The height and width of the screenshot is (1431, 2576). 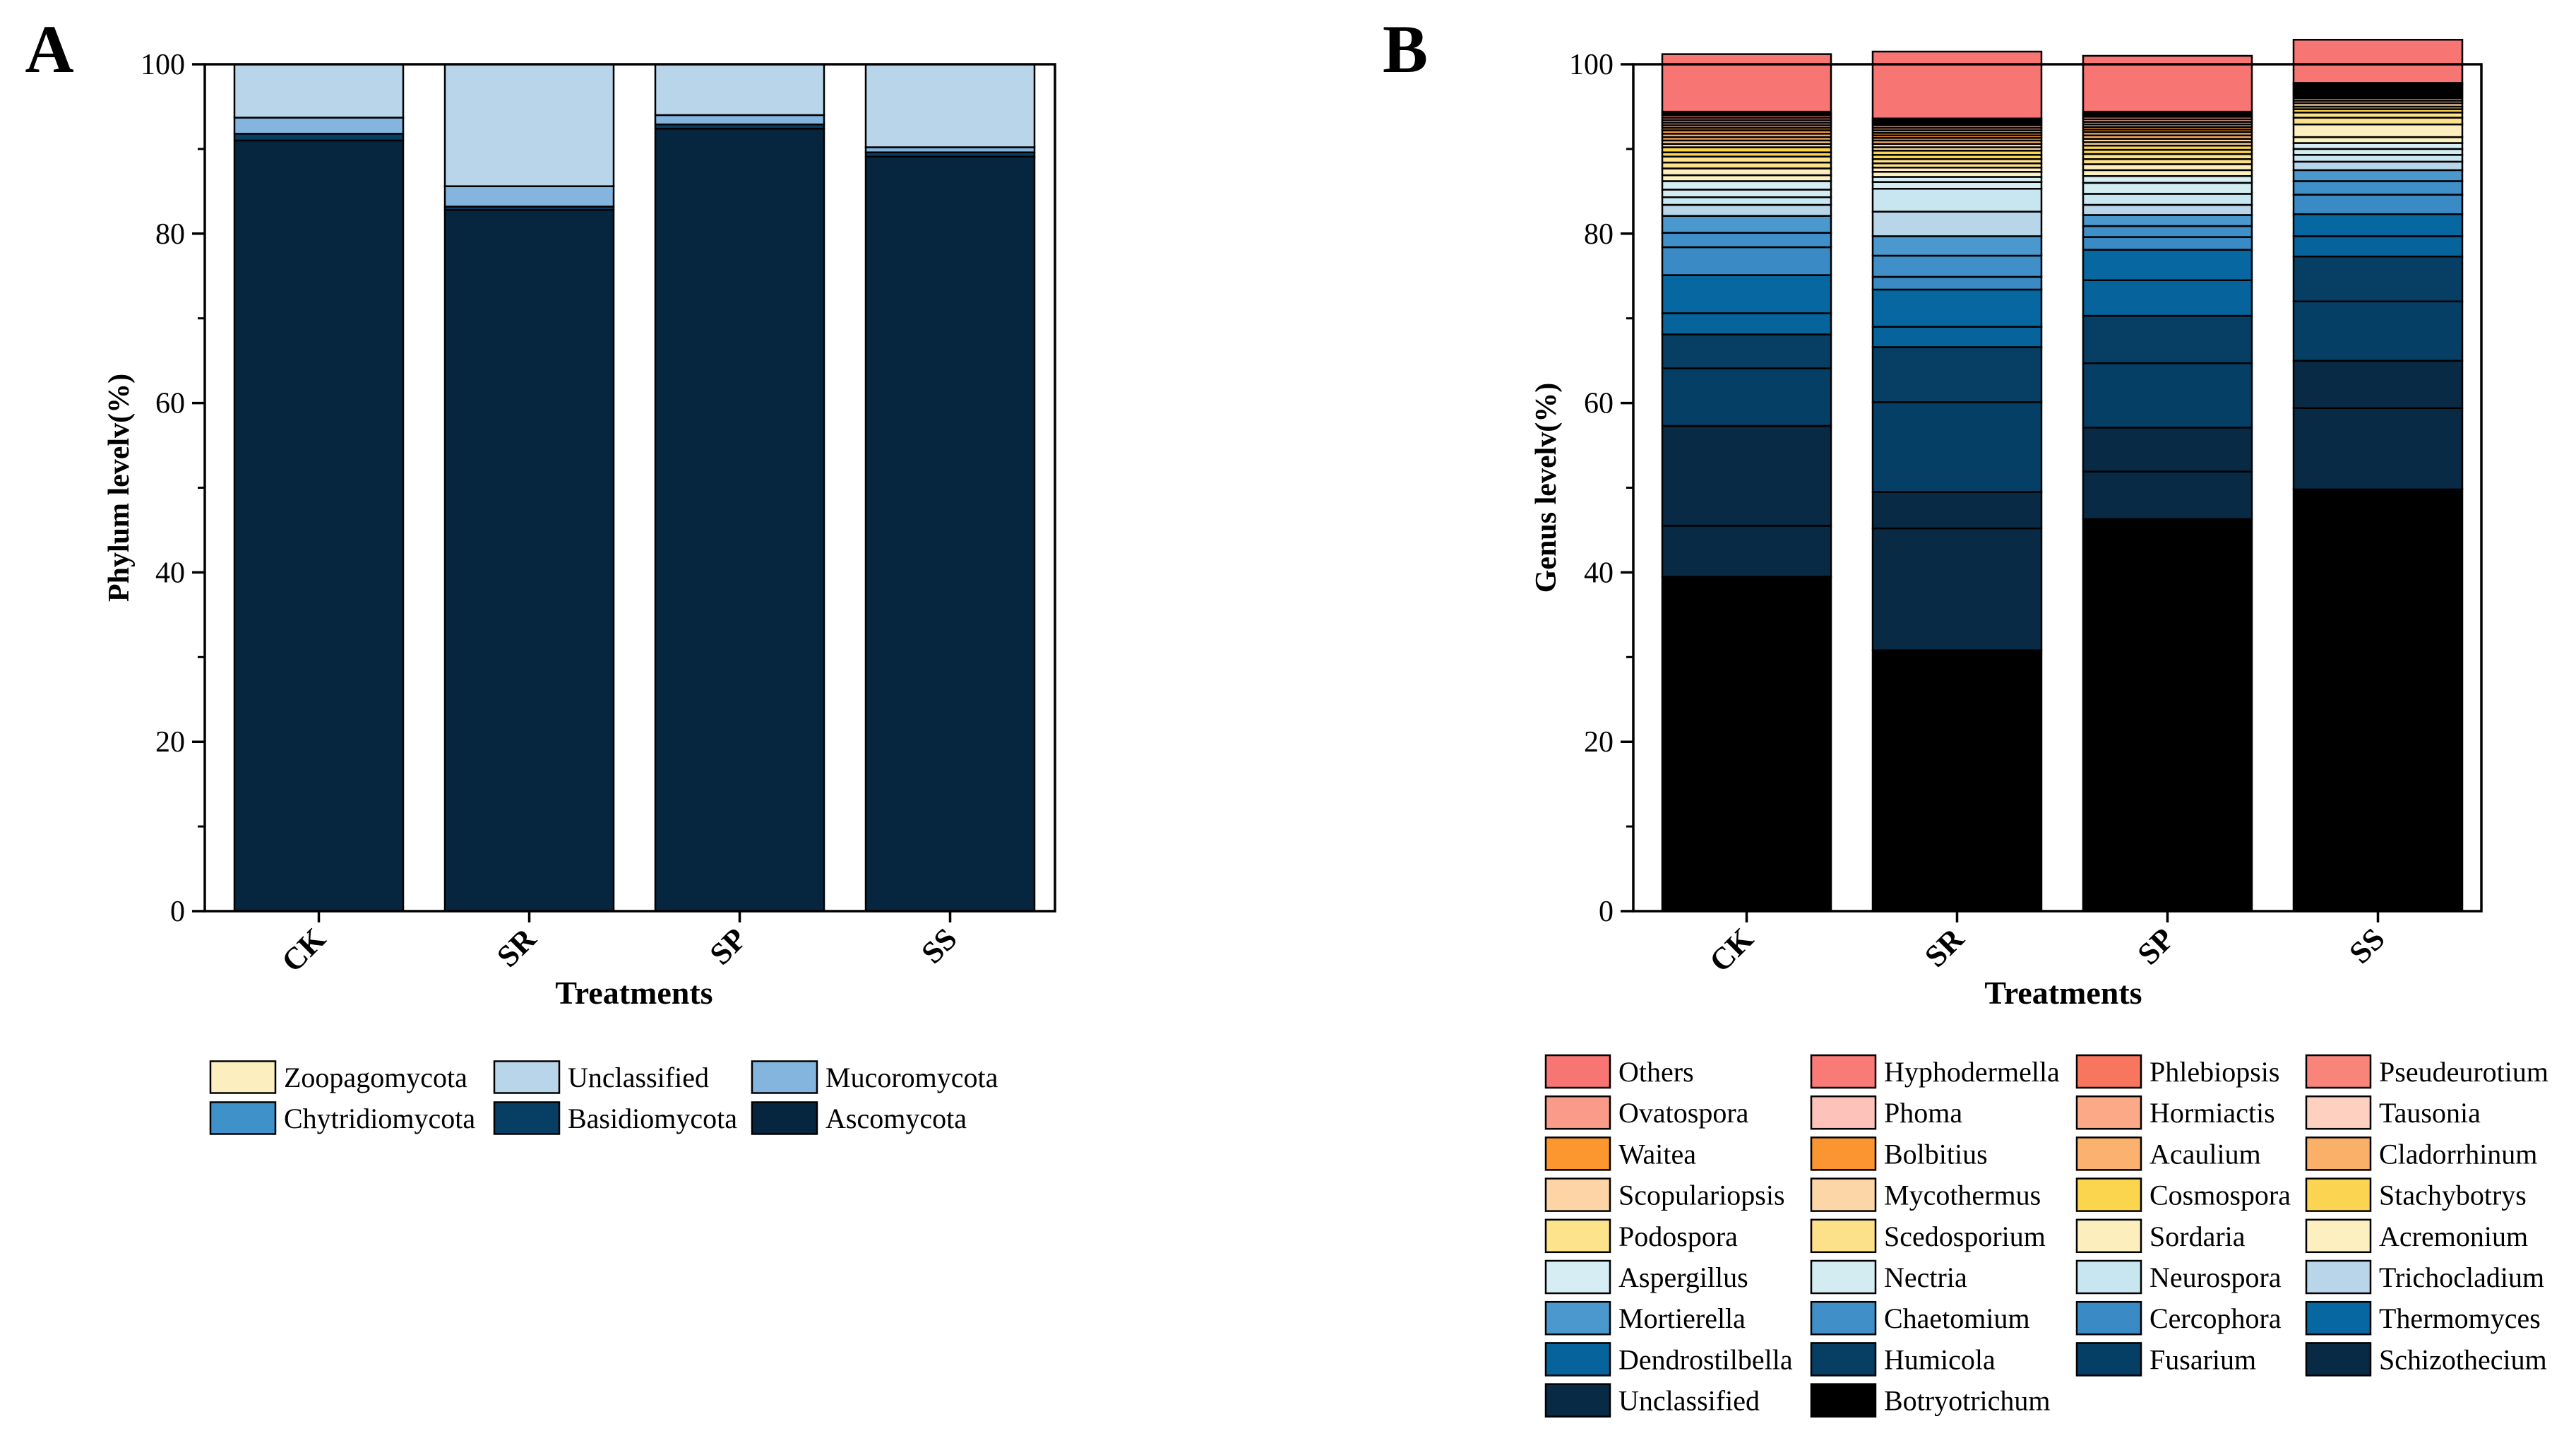 What do you see at coordinates (527, 1077) in the screenshot?
I see `legend-swatch-unclassified` at bounding box center [527, 1077].